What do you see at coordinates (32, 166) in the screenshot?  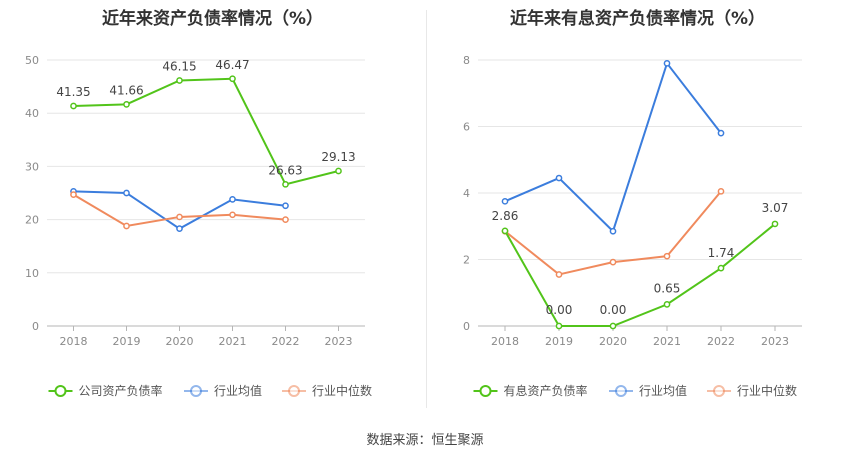 I see `y-tick-label: 30` at bounding box center [32, 166].